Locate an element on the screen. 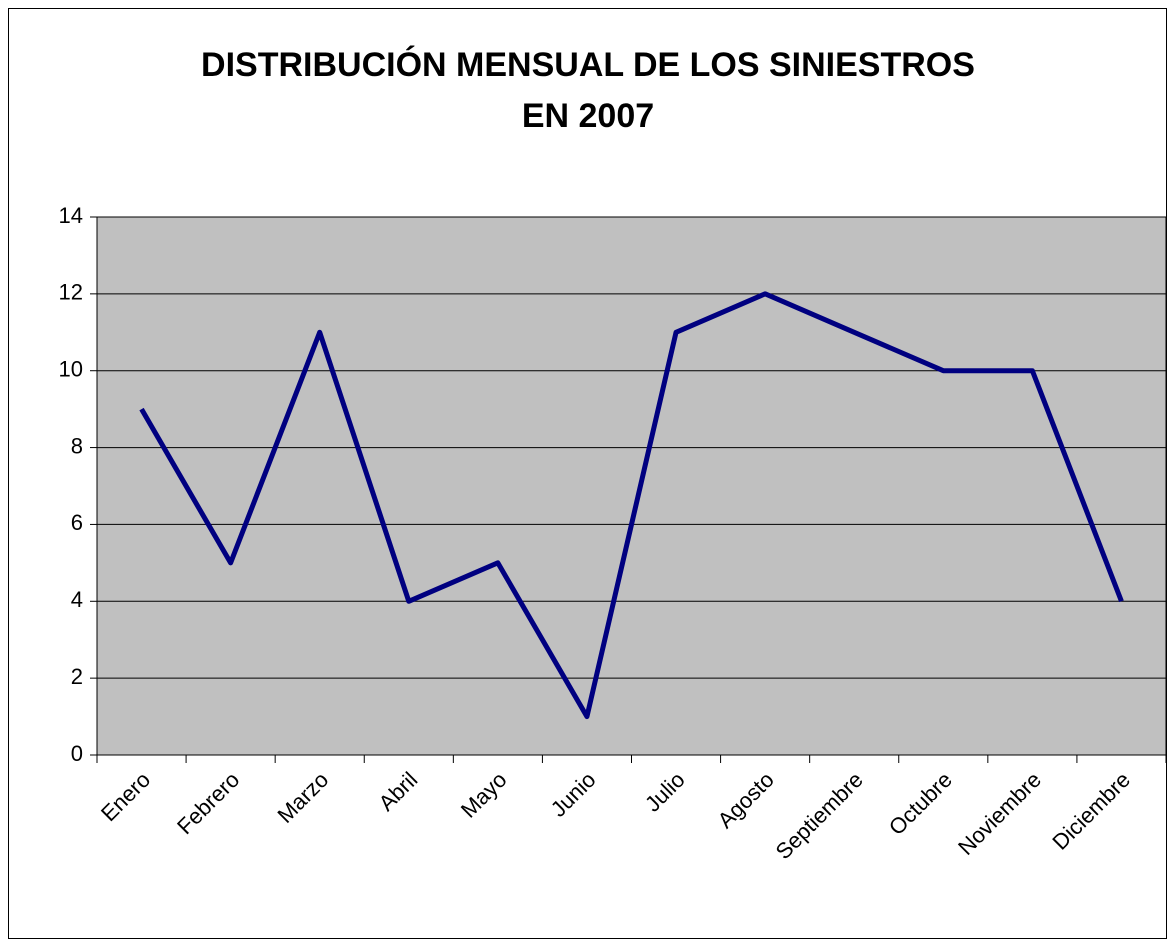  chart-title: DISTRIBUCIÓN MENSUAL DE LOS SINIESTROS is located at coordinates (588, 65).